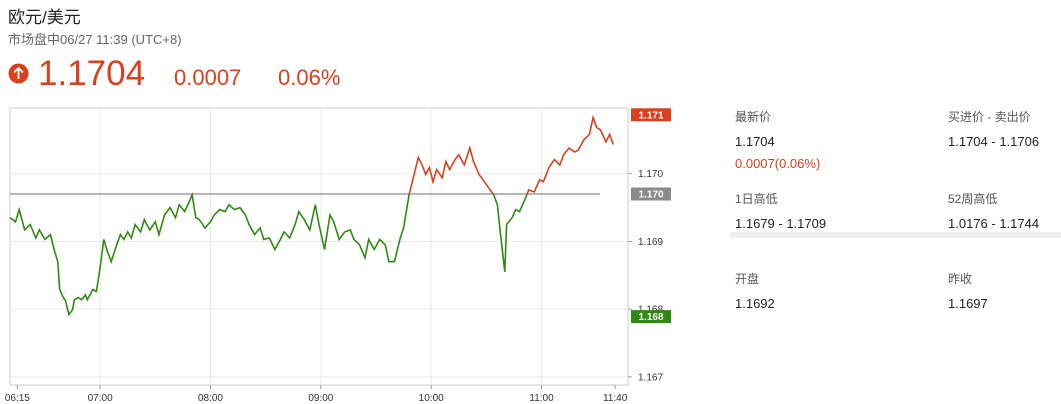 The width and height of the screenshot is (1061, 404). Describe the element at coordinates (778, 163) in the screenshot. I see `stat-note: 0.0007(0.06%)` at that location.